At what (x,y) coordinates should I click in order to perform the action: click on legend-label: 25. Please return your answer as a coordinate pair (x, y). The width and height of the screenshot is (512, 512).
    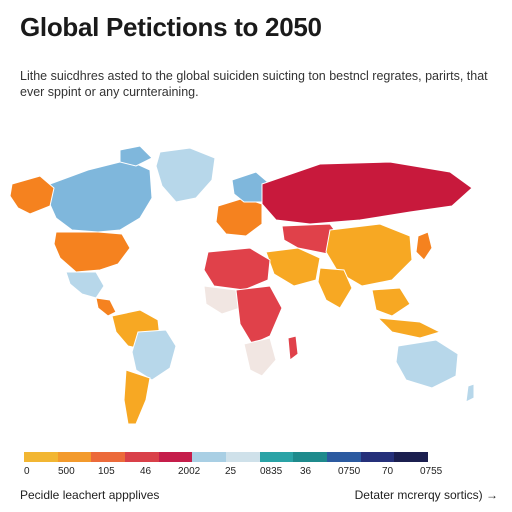
    Looking at the image, I should click on (231, 471).